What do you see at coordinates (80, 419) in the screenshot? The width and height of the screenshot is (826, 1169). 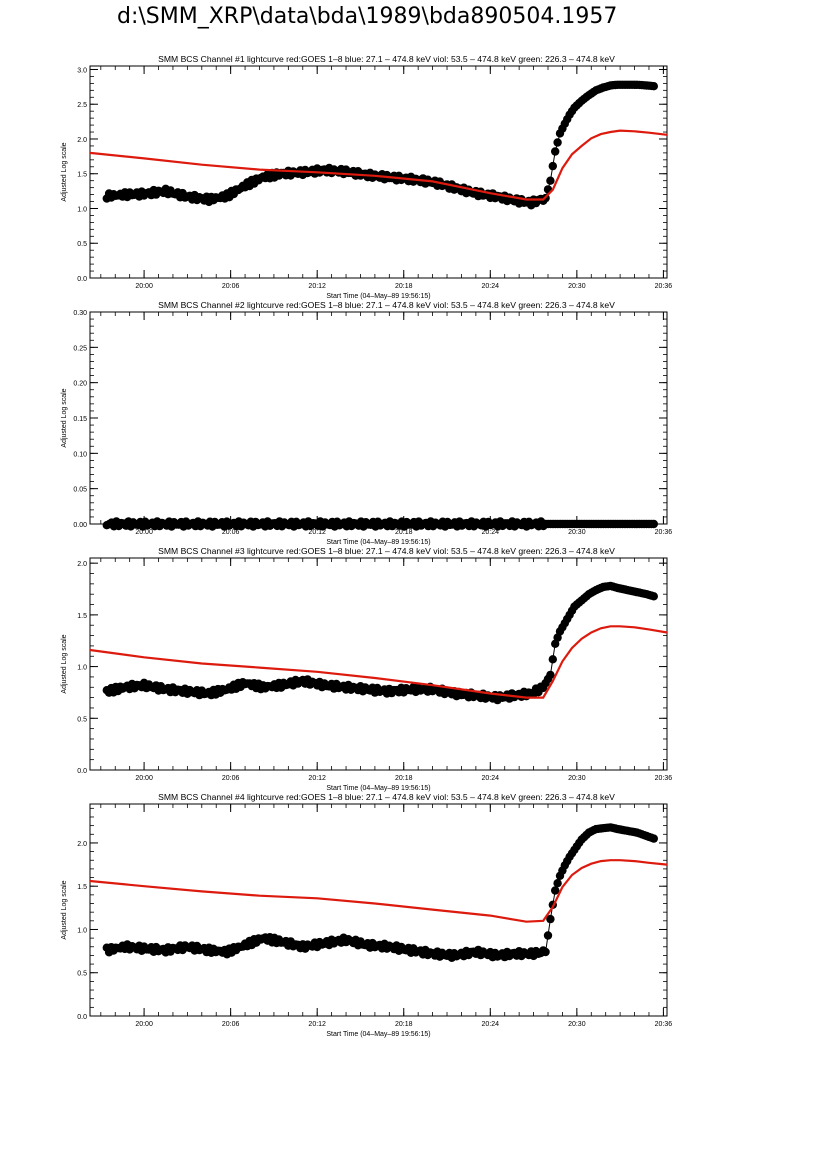 I see `y-tick-label: 0.15` at bounding box center [80, 419].